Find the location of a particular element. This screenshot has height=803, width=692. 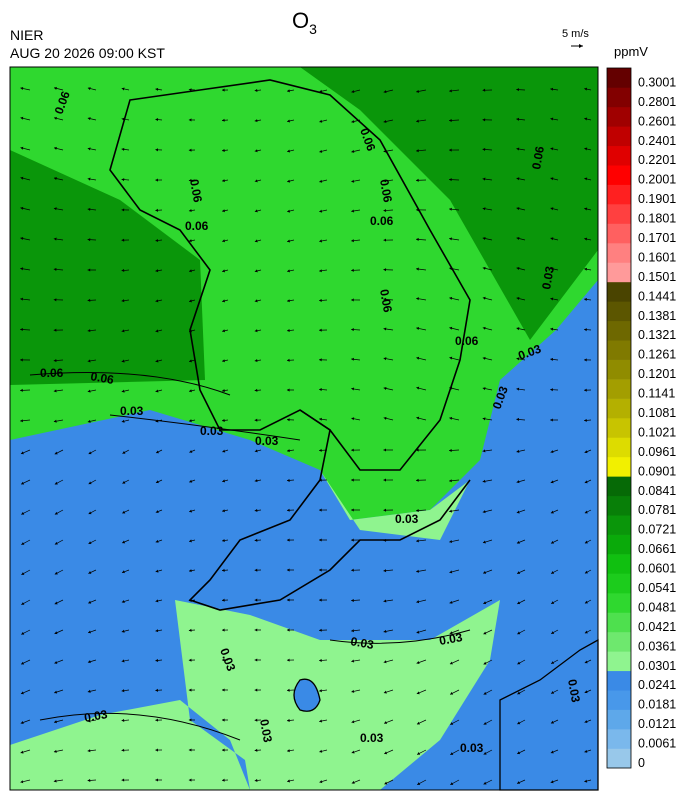

colorbar-label: 0.1701 is located at coordinates (657, 238).